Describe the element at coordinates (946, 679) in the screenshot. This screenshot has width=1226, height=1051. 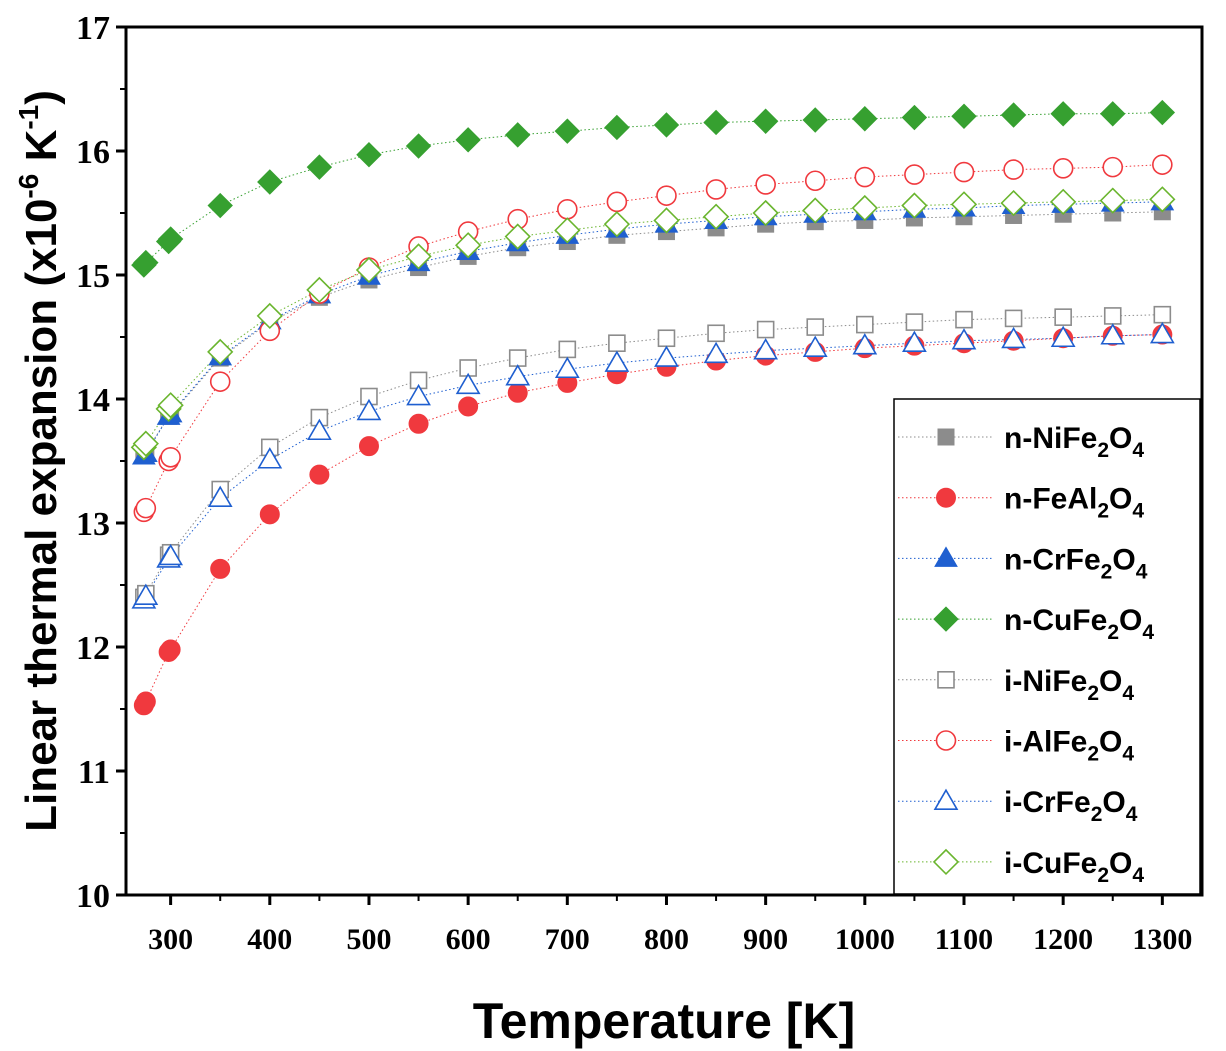
I see `legend-marker-i-NiFe2O4` at that location.